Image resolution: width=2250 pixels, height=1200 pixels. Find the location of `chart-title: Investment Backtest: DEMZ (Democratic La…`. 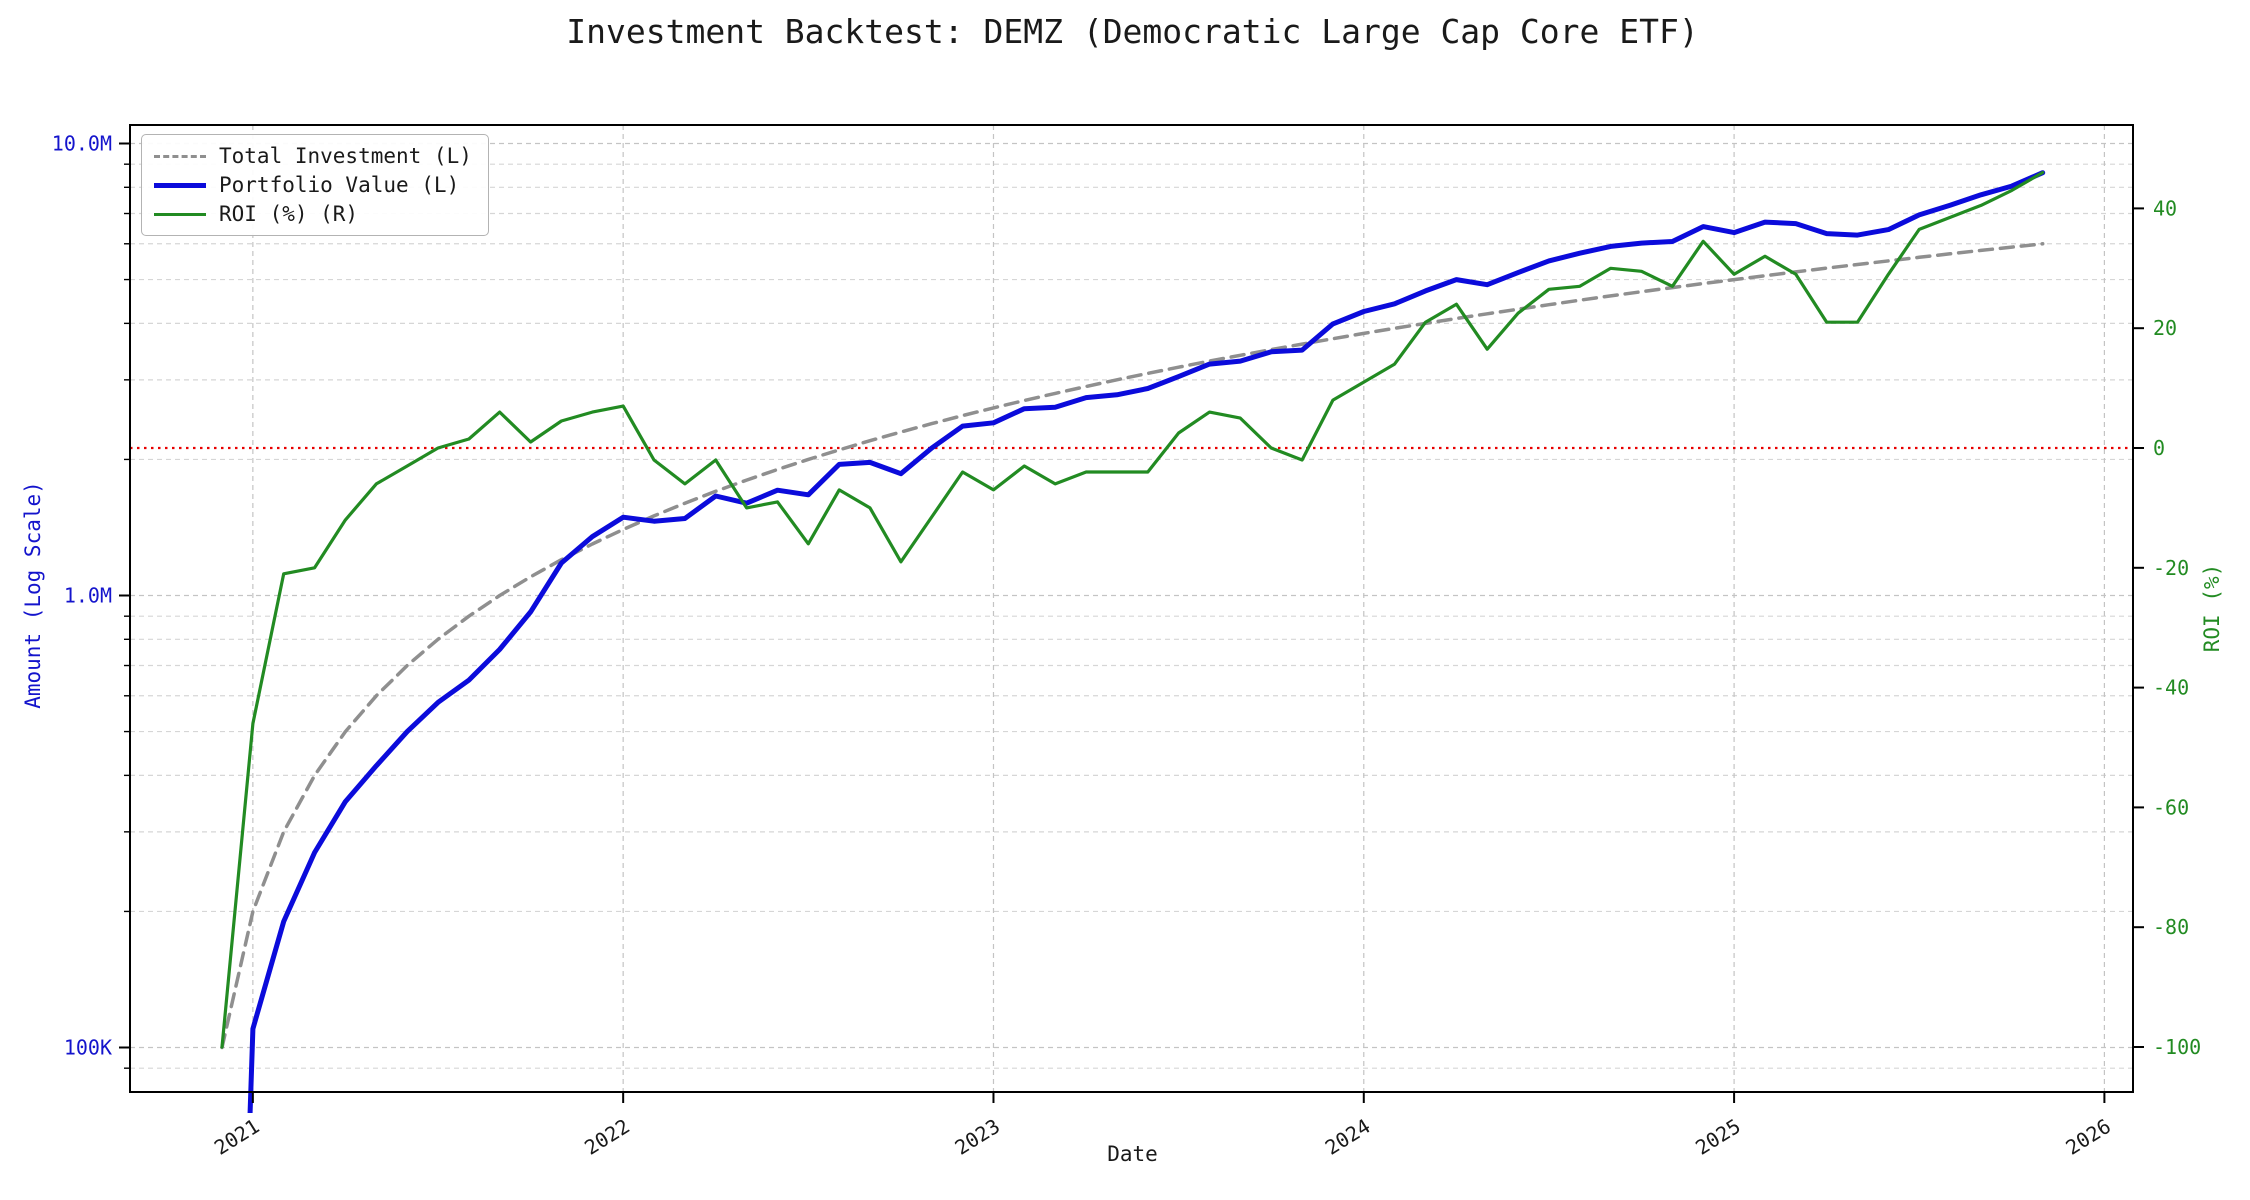

chart-title: Investment Backtest: DEMZ (Democratic La… is located at coordinates (1132, 31).